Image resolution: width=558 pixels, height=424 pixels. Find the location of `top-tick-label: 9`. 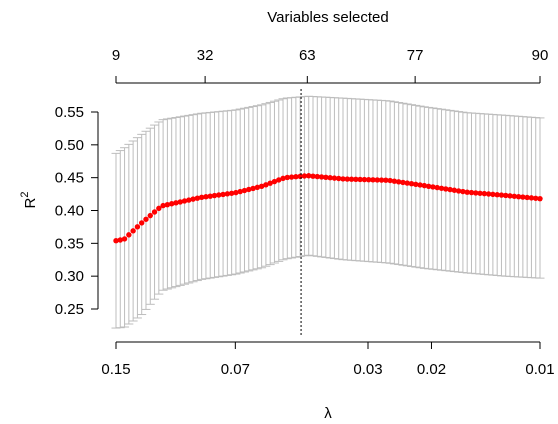

top-tick-label: 9 is located at coordinates (116, 55).